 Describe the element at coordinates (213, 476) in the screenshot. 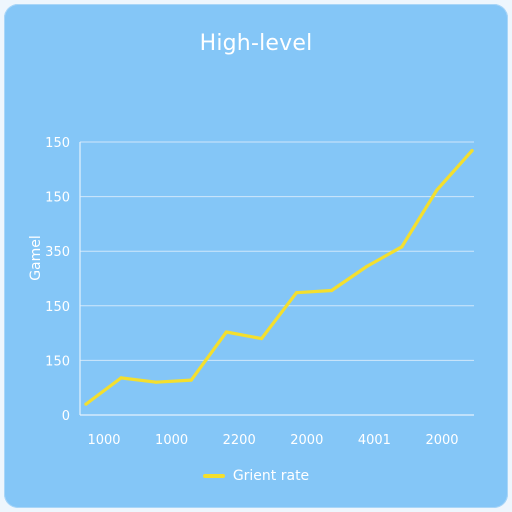

I see `legend-swatch` at that location.